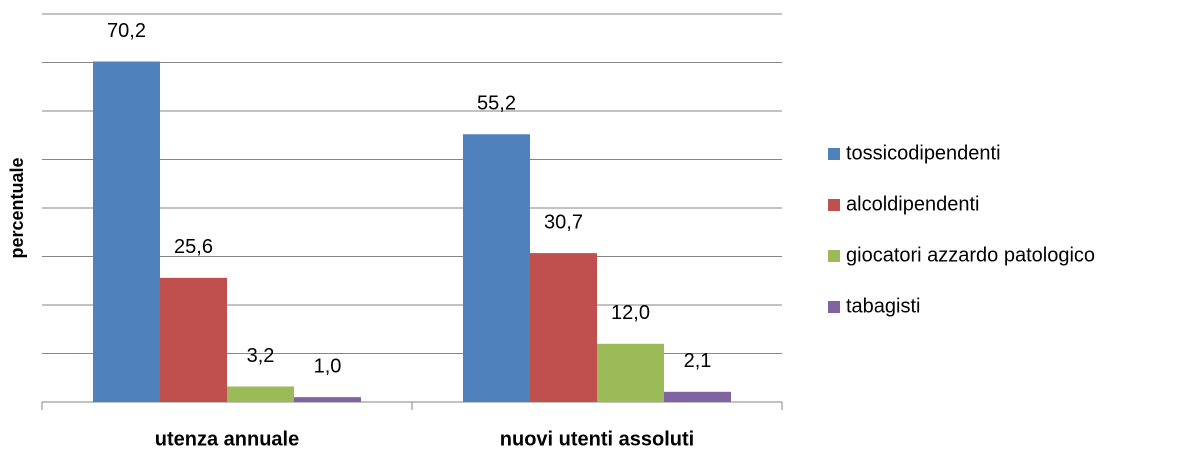 This screenshot has width=1188, height=455. What do you see at coordinates (496, 104) in the screenshot?
I see `data-label: 55,2` at bounding box center [496, 104].